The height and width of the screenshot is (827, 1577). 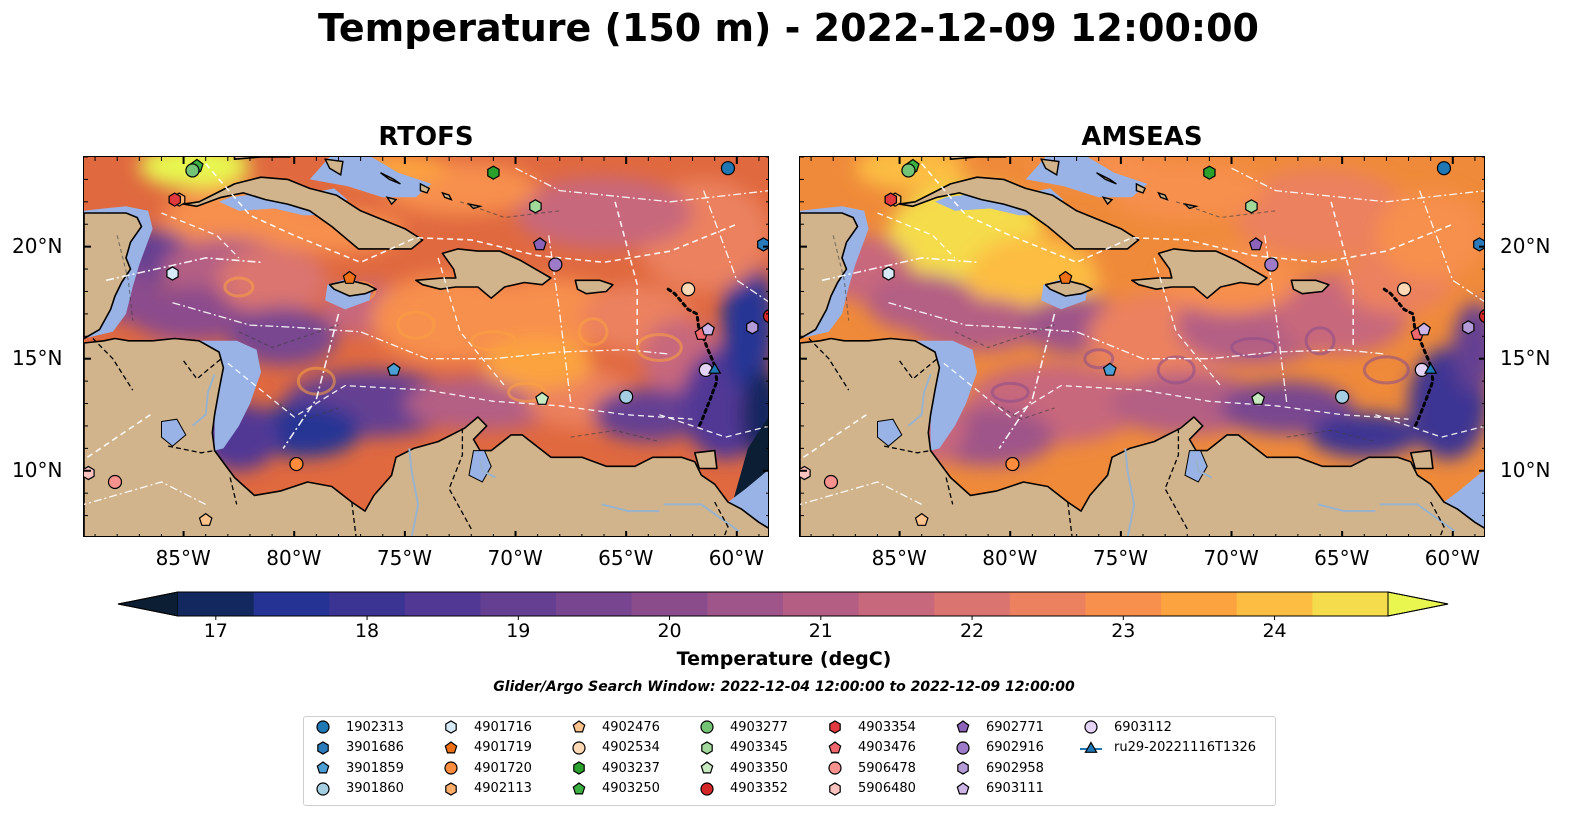 I want to click on legend-label: 3901859, so click(x=375, y=768).